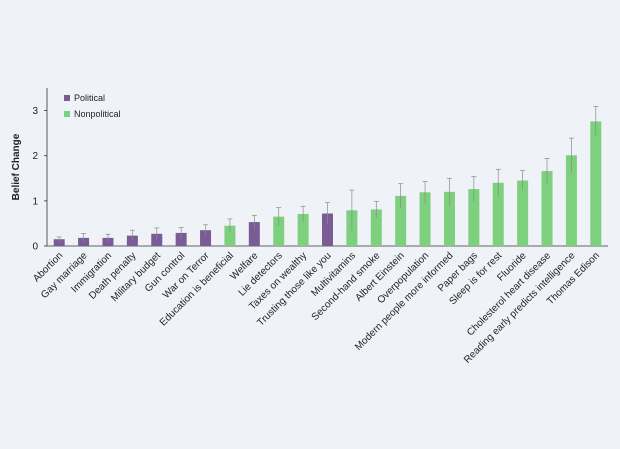 The width and height of the screenshot is (620, 449). What do you see at coordinates (89, 98) in the screenshot?
I see `legend-label: Political` at bounding box center [89, 98].